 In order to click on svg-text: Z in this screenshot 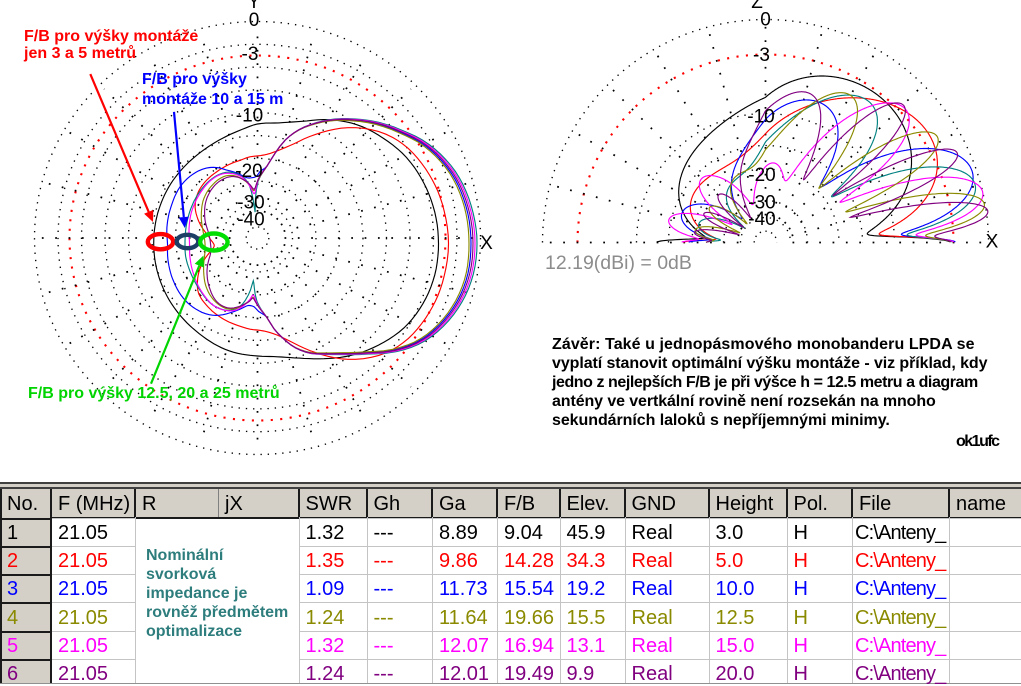, I will do `click(757, 6)`.